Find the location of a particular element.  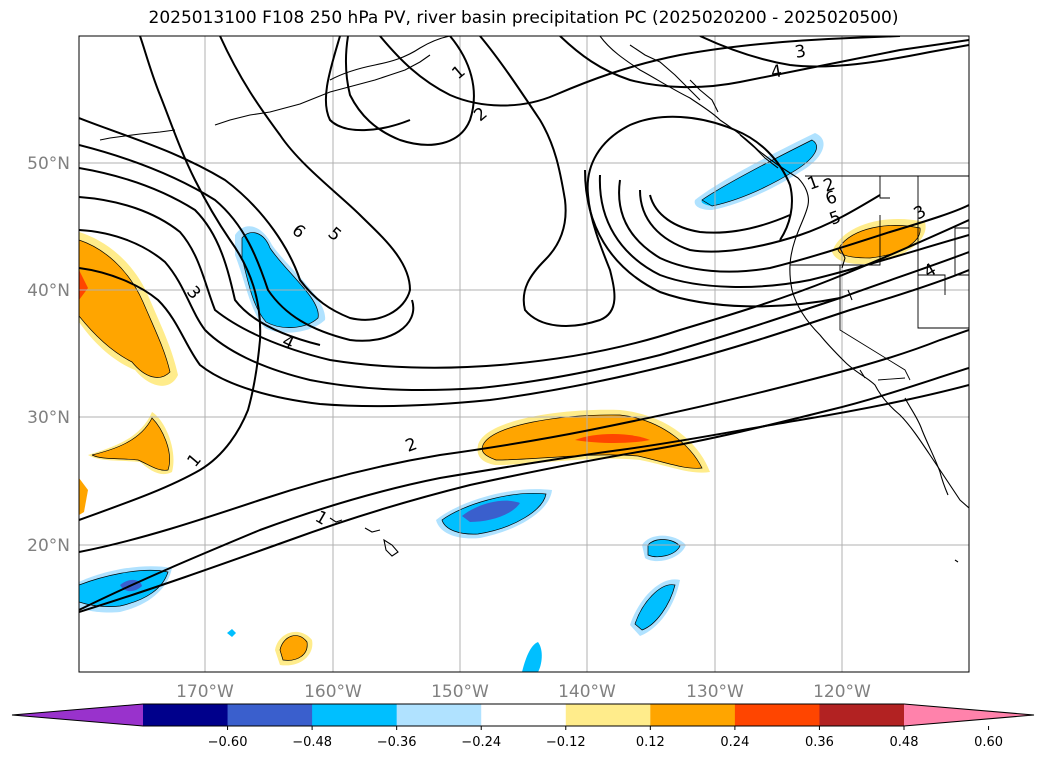

lat-label: 40°N is located at coordinates (48, 291).